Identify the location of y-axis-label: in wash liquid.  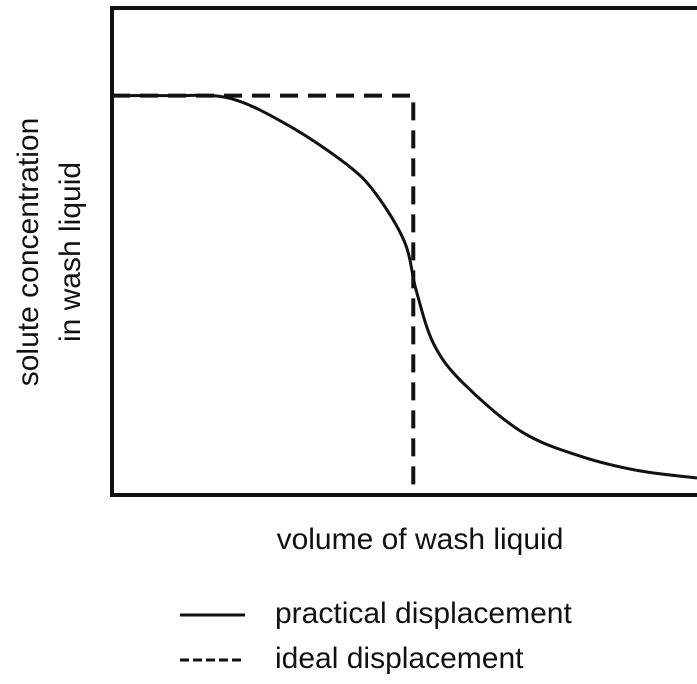
(70, 252).